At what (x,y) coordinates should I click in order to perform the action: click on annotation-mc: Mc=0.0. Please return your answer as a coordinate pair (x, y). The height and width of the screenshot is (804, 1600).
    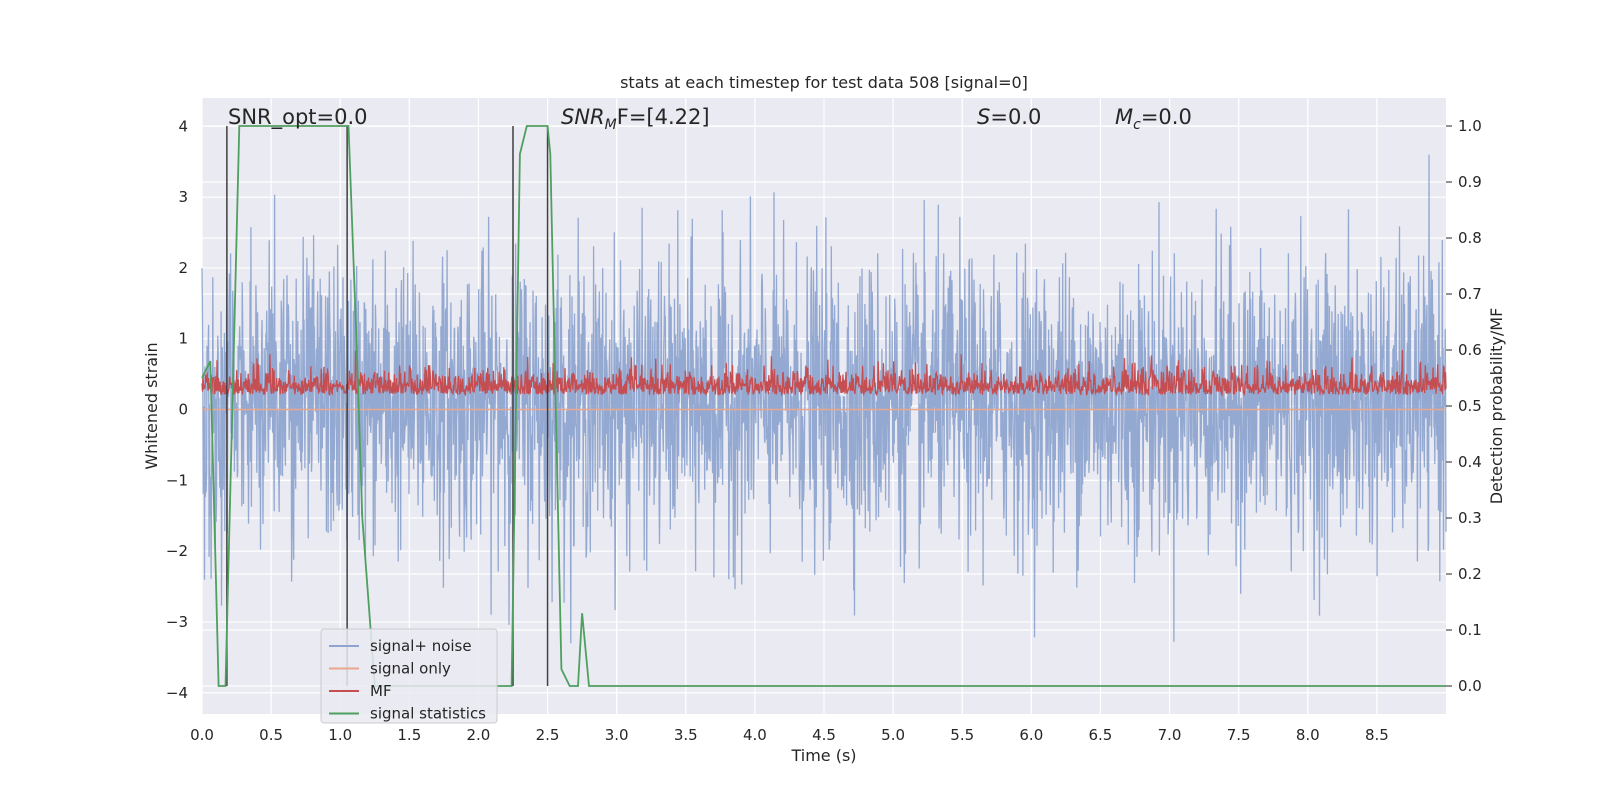
    Looking at the image, I should click on (1153, 119).